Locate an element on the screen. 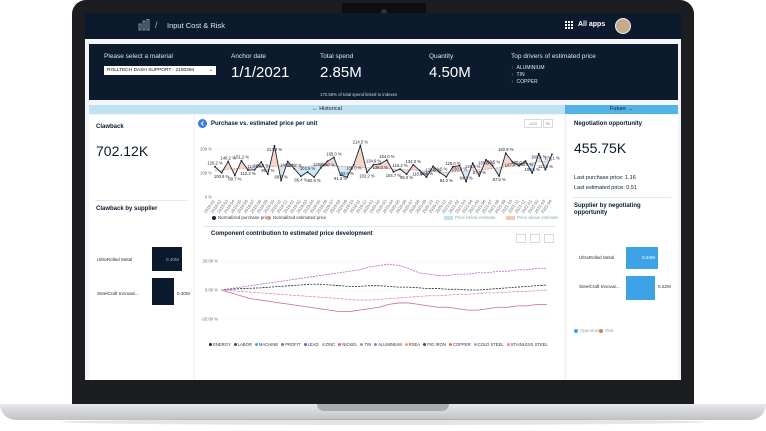 The image size is (766, 431). material-select: ROLLTECH DASH SUPPORT - 2180394 ⌄ is located at coordinates (160, 70).